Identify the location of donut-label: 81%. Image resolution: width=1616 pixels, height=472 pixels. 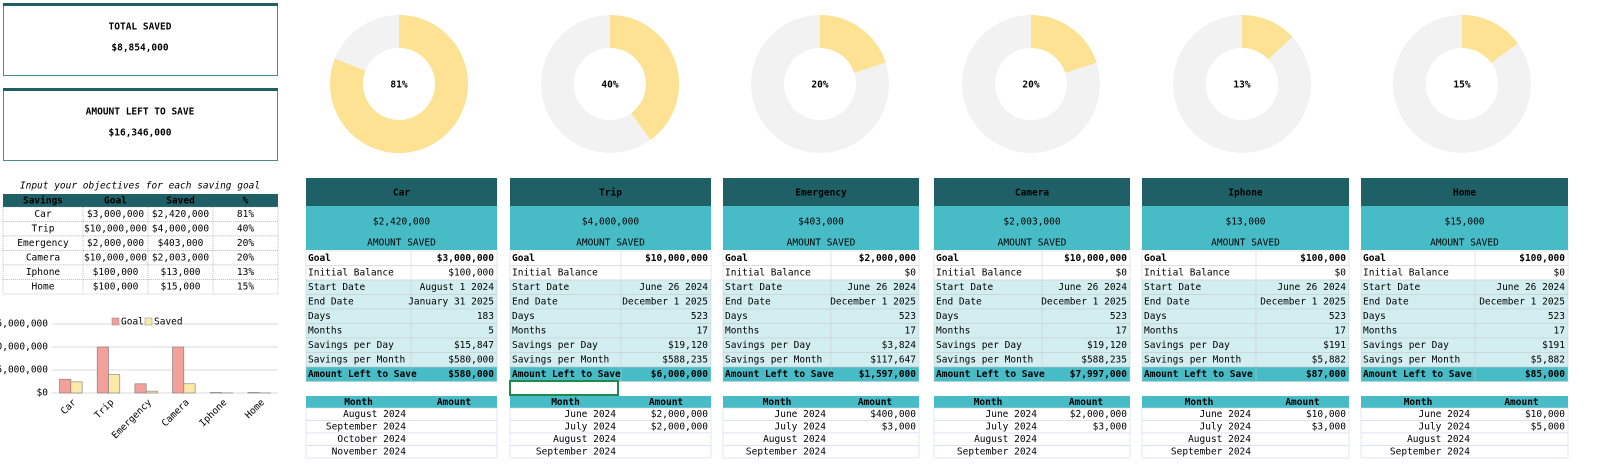
(398, 85).